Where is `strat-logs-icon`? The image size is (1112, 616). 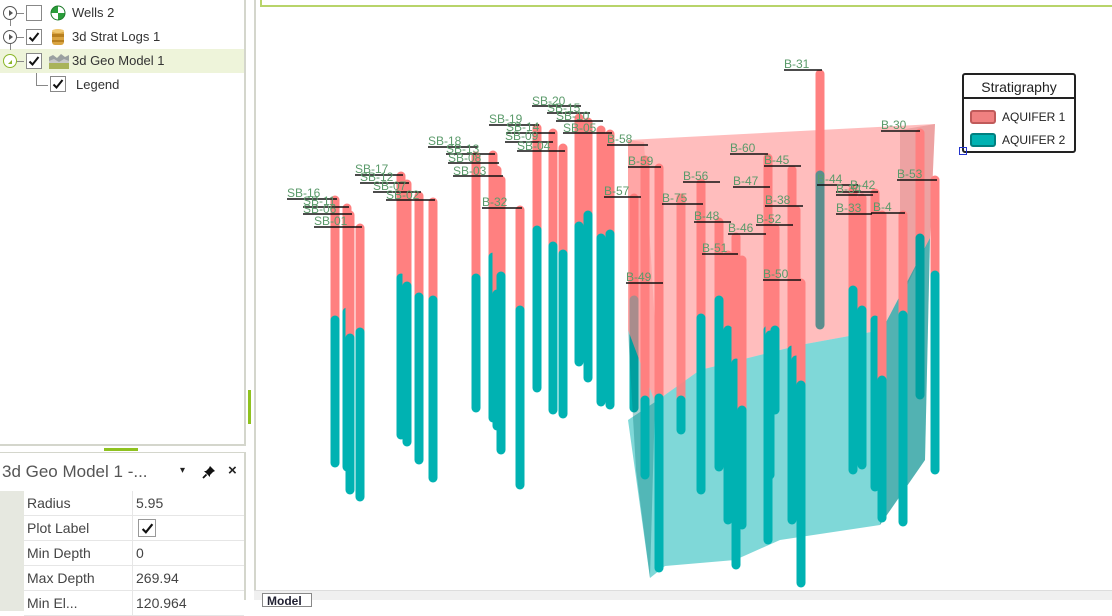 strat-logs-icon is located at coordinates (58, 36).